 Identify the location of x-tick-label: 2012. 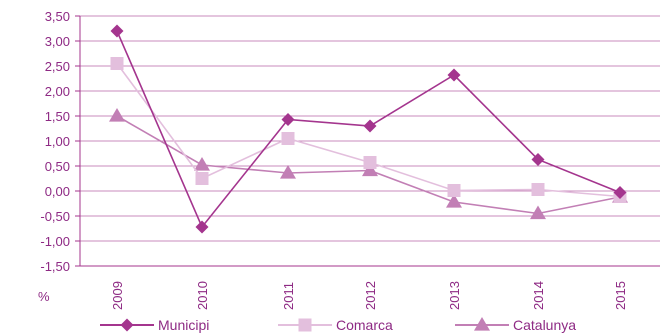
(370, 295).